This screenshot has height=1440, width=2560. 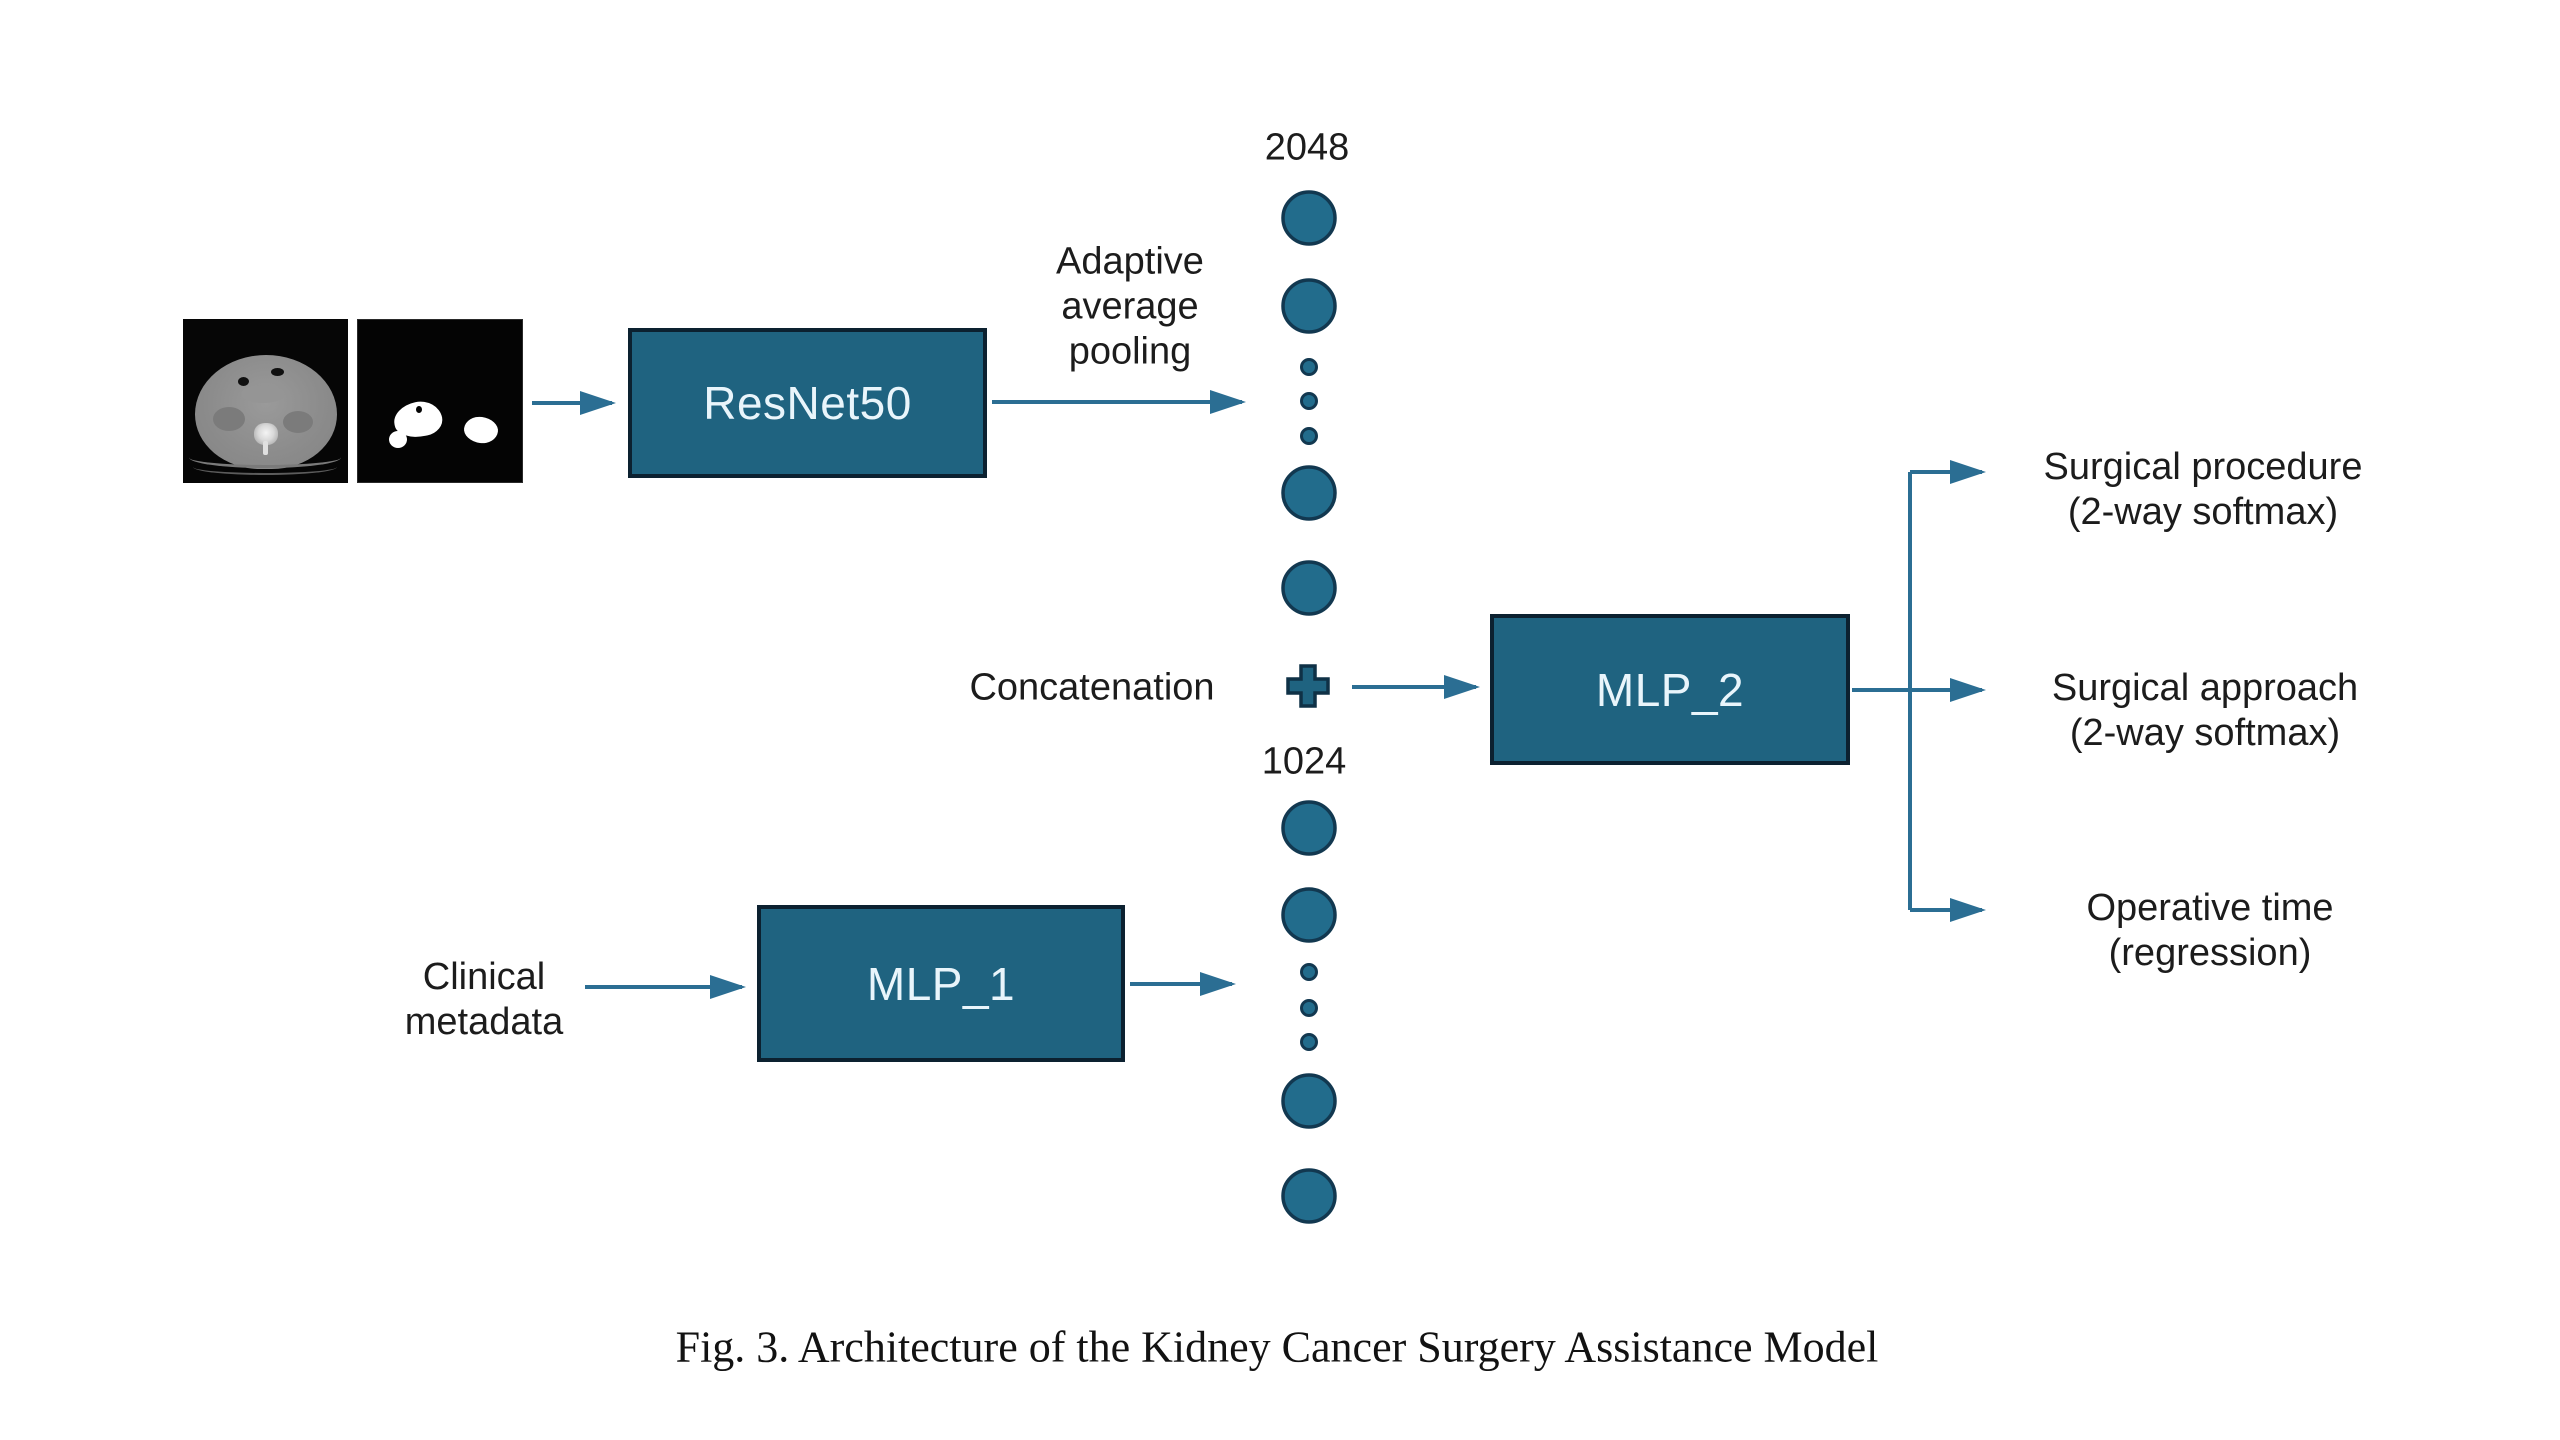 What do you see at coordinates (2205, 710) in the screenshot?
I see `output-surgical-approach: Surgical approach (2-way softmax)` at bounding box center [2205, 710].